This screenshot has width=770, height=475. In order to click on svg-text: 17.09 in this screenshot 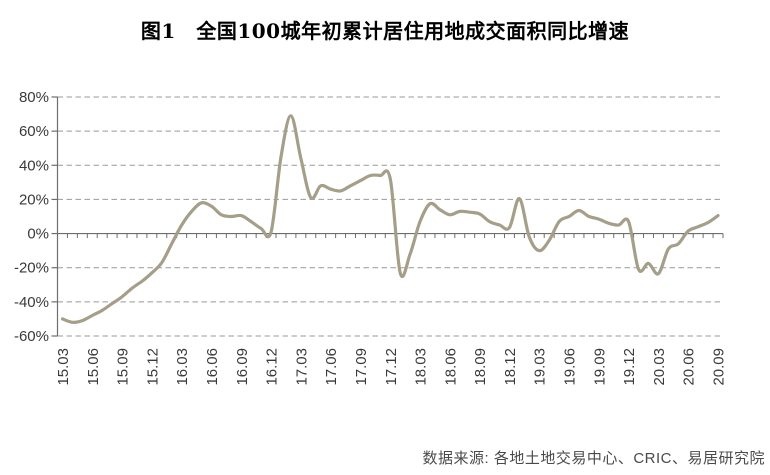, I will do `click(361, 367)`.